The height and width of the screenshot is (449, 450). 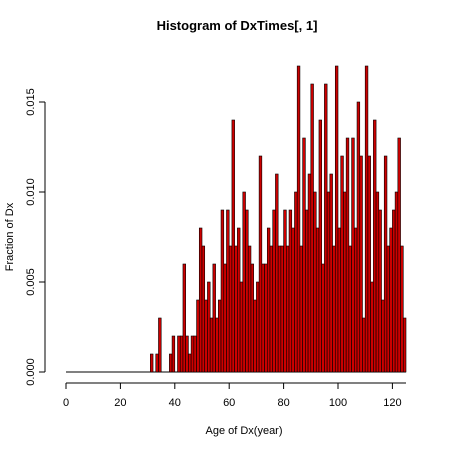 What do you see at coordinates (243, 431) in the screenshot?
I see `x-axis-label: Age of Dx(year)` at bounding box center [243, 431].